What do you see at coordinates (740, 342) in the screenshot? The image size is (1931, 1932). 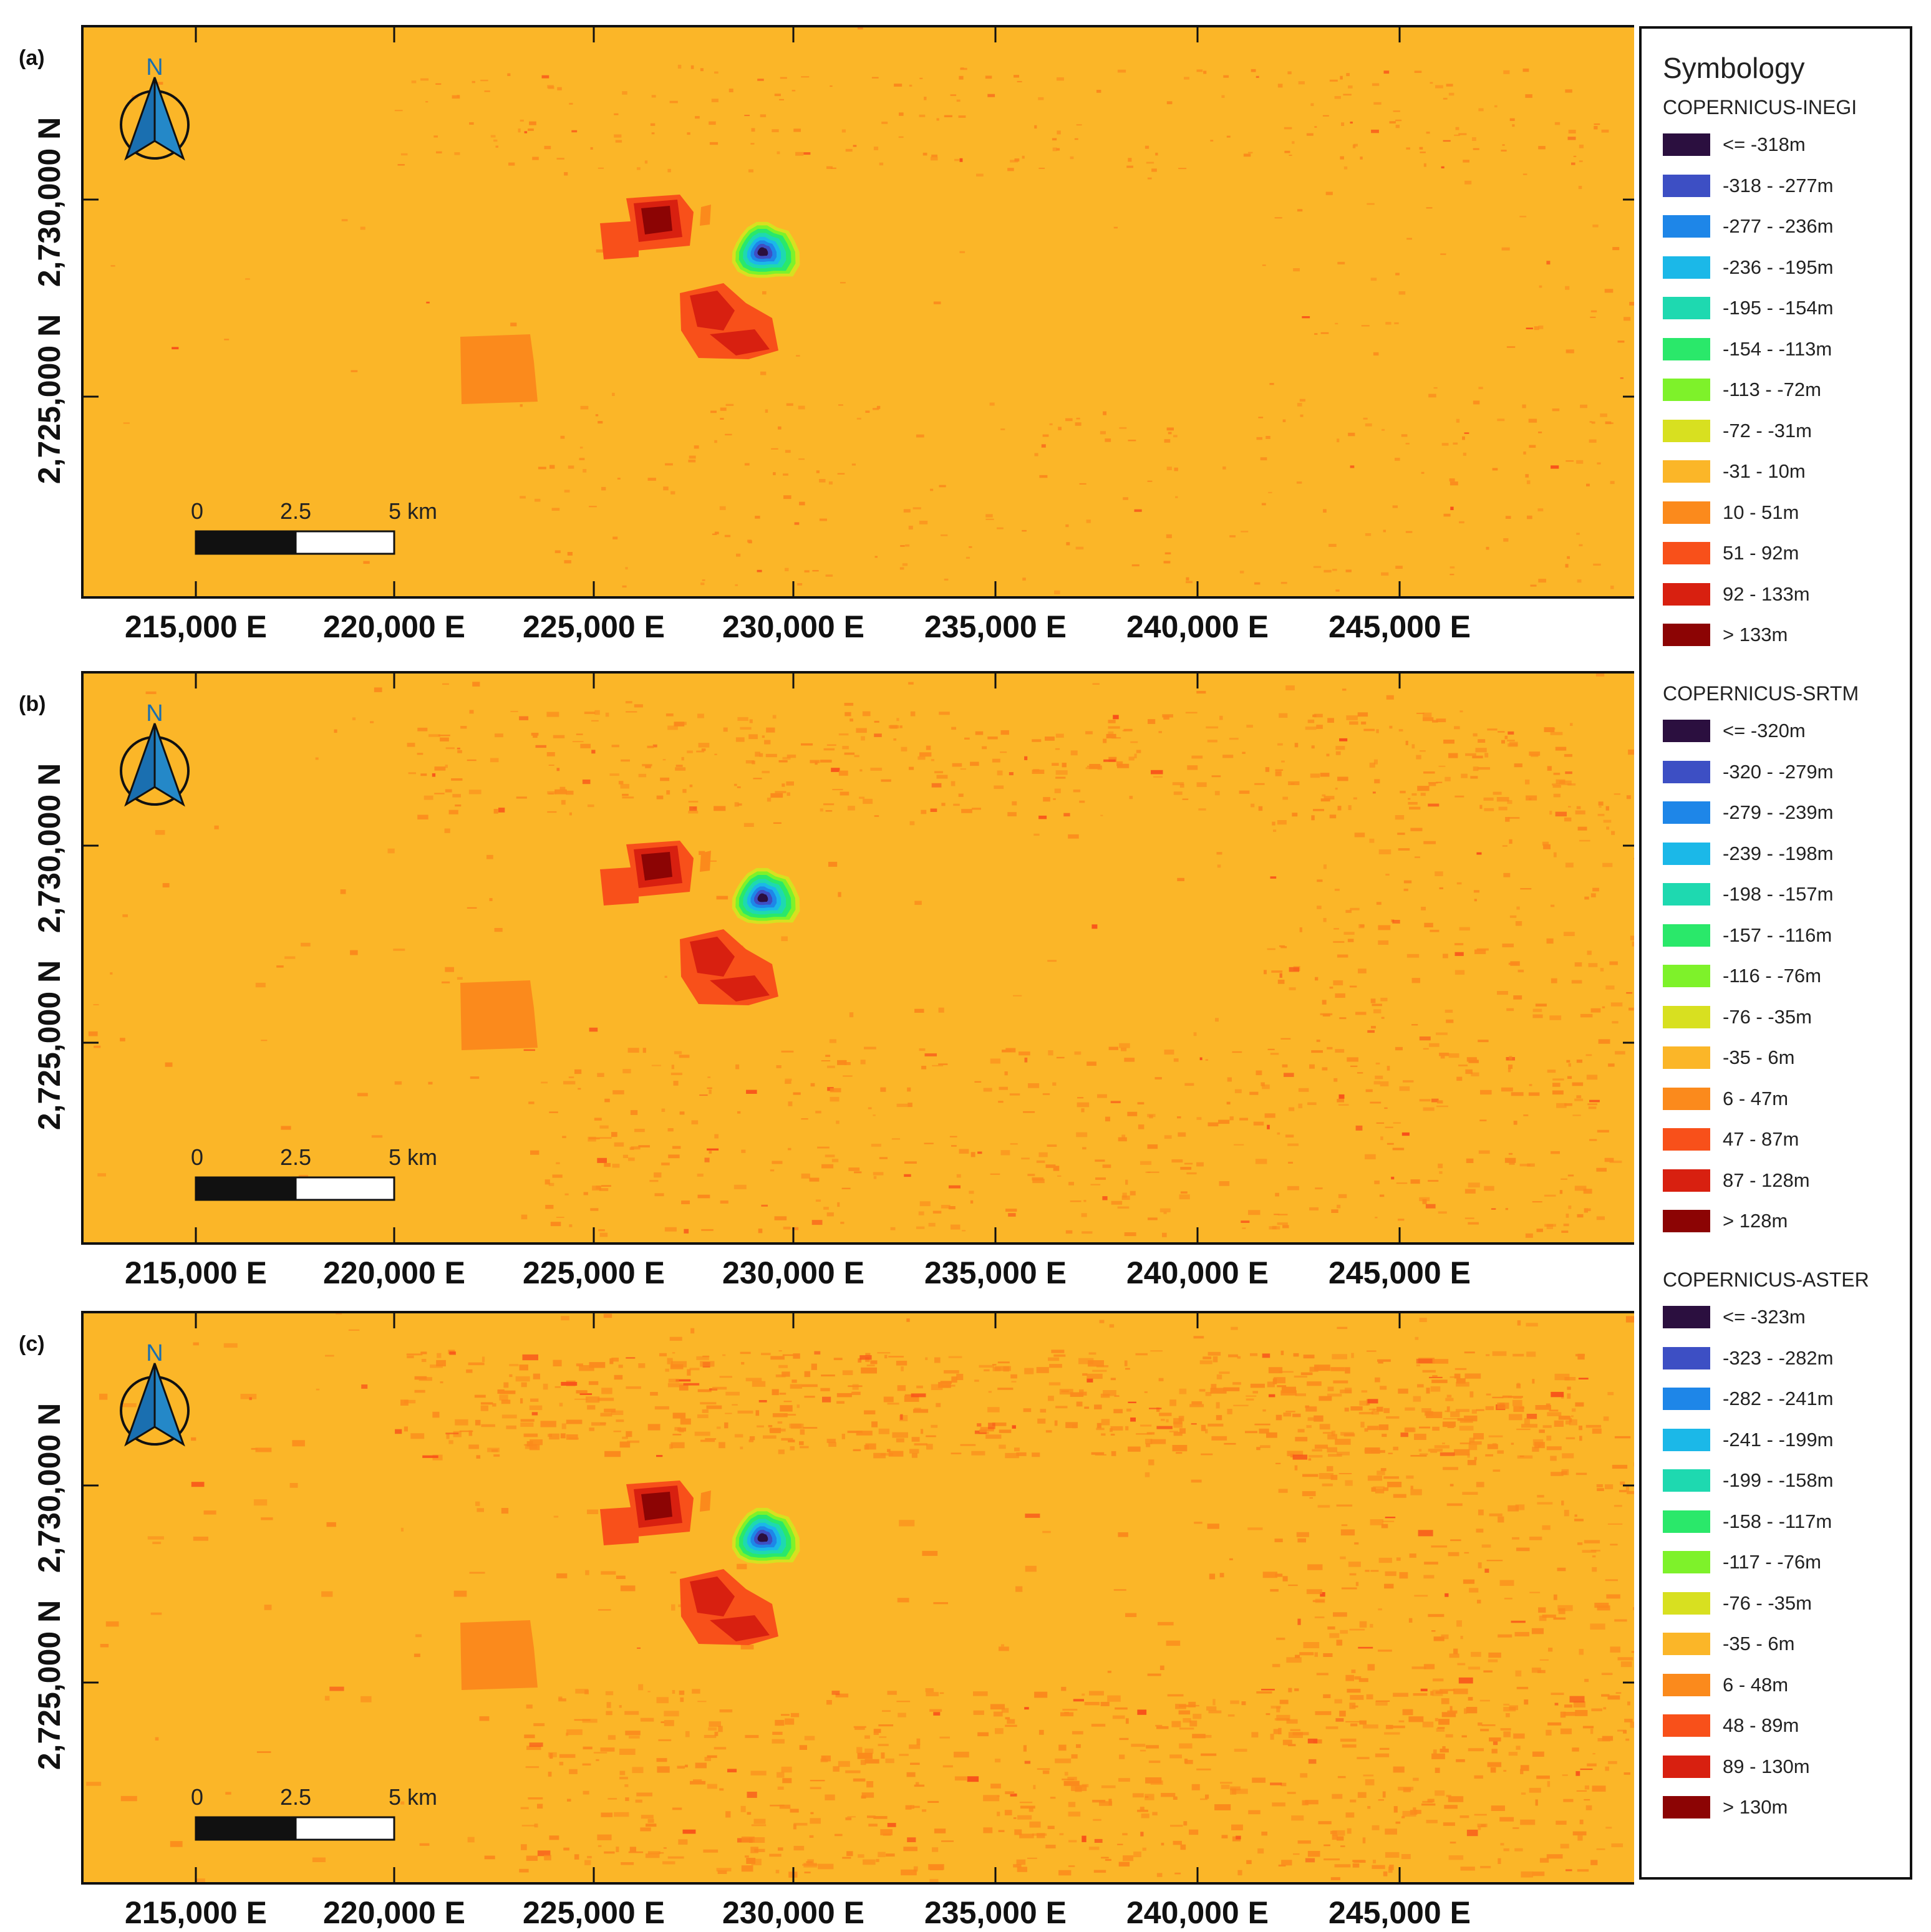 I see `waste-dump-lower-core2` at bounding box center [740, 342].